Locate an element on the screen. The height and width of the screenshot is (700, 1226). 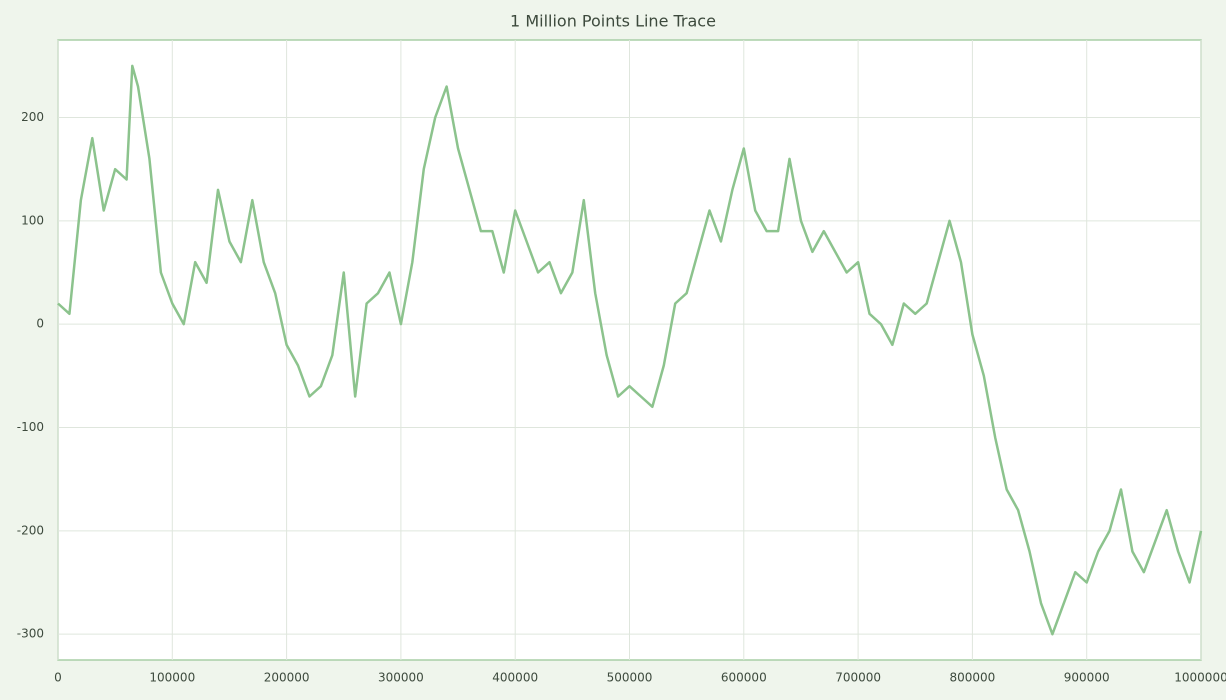
chart-title: 1 Million Points Line Trace is located at coordinates (613, 21).